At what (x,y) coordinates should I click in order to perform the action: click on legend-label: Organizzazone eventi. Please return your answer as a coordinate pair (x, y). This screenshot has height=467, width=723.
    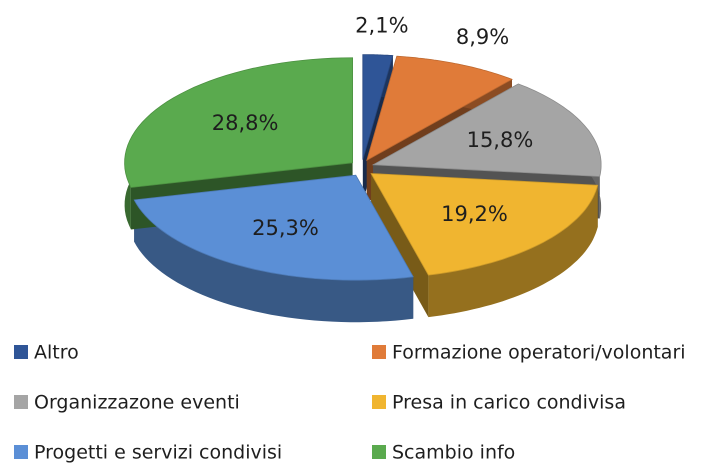
    Looking at the image, I should click on (137, 403).